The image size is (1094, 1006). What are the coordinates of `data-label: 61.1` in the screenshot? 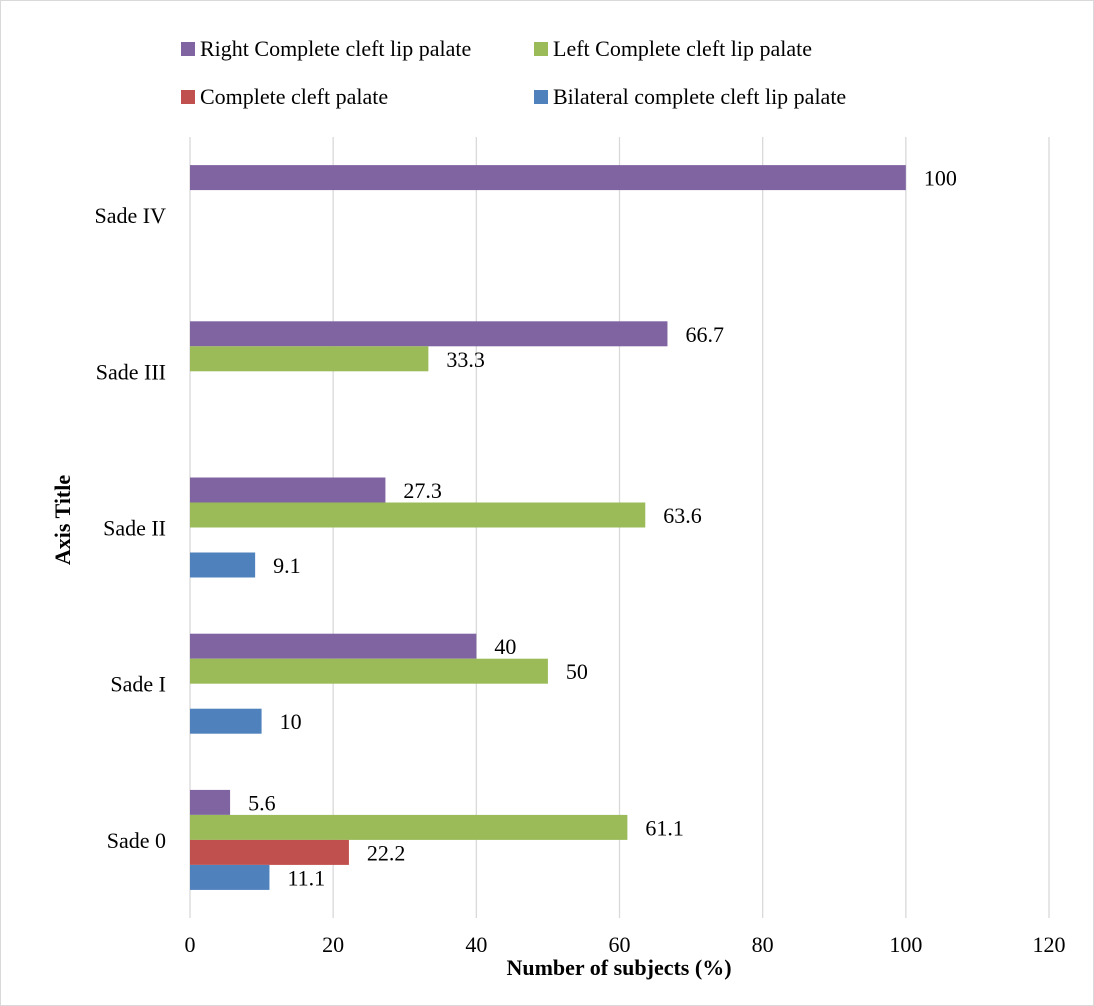 It's located at (664, 827).